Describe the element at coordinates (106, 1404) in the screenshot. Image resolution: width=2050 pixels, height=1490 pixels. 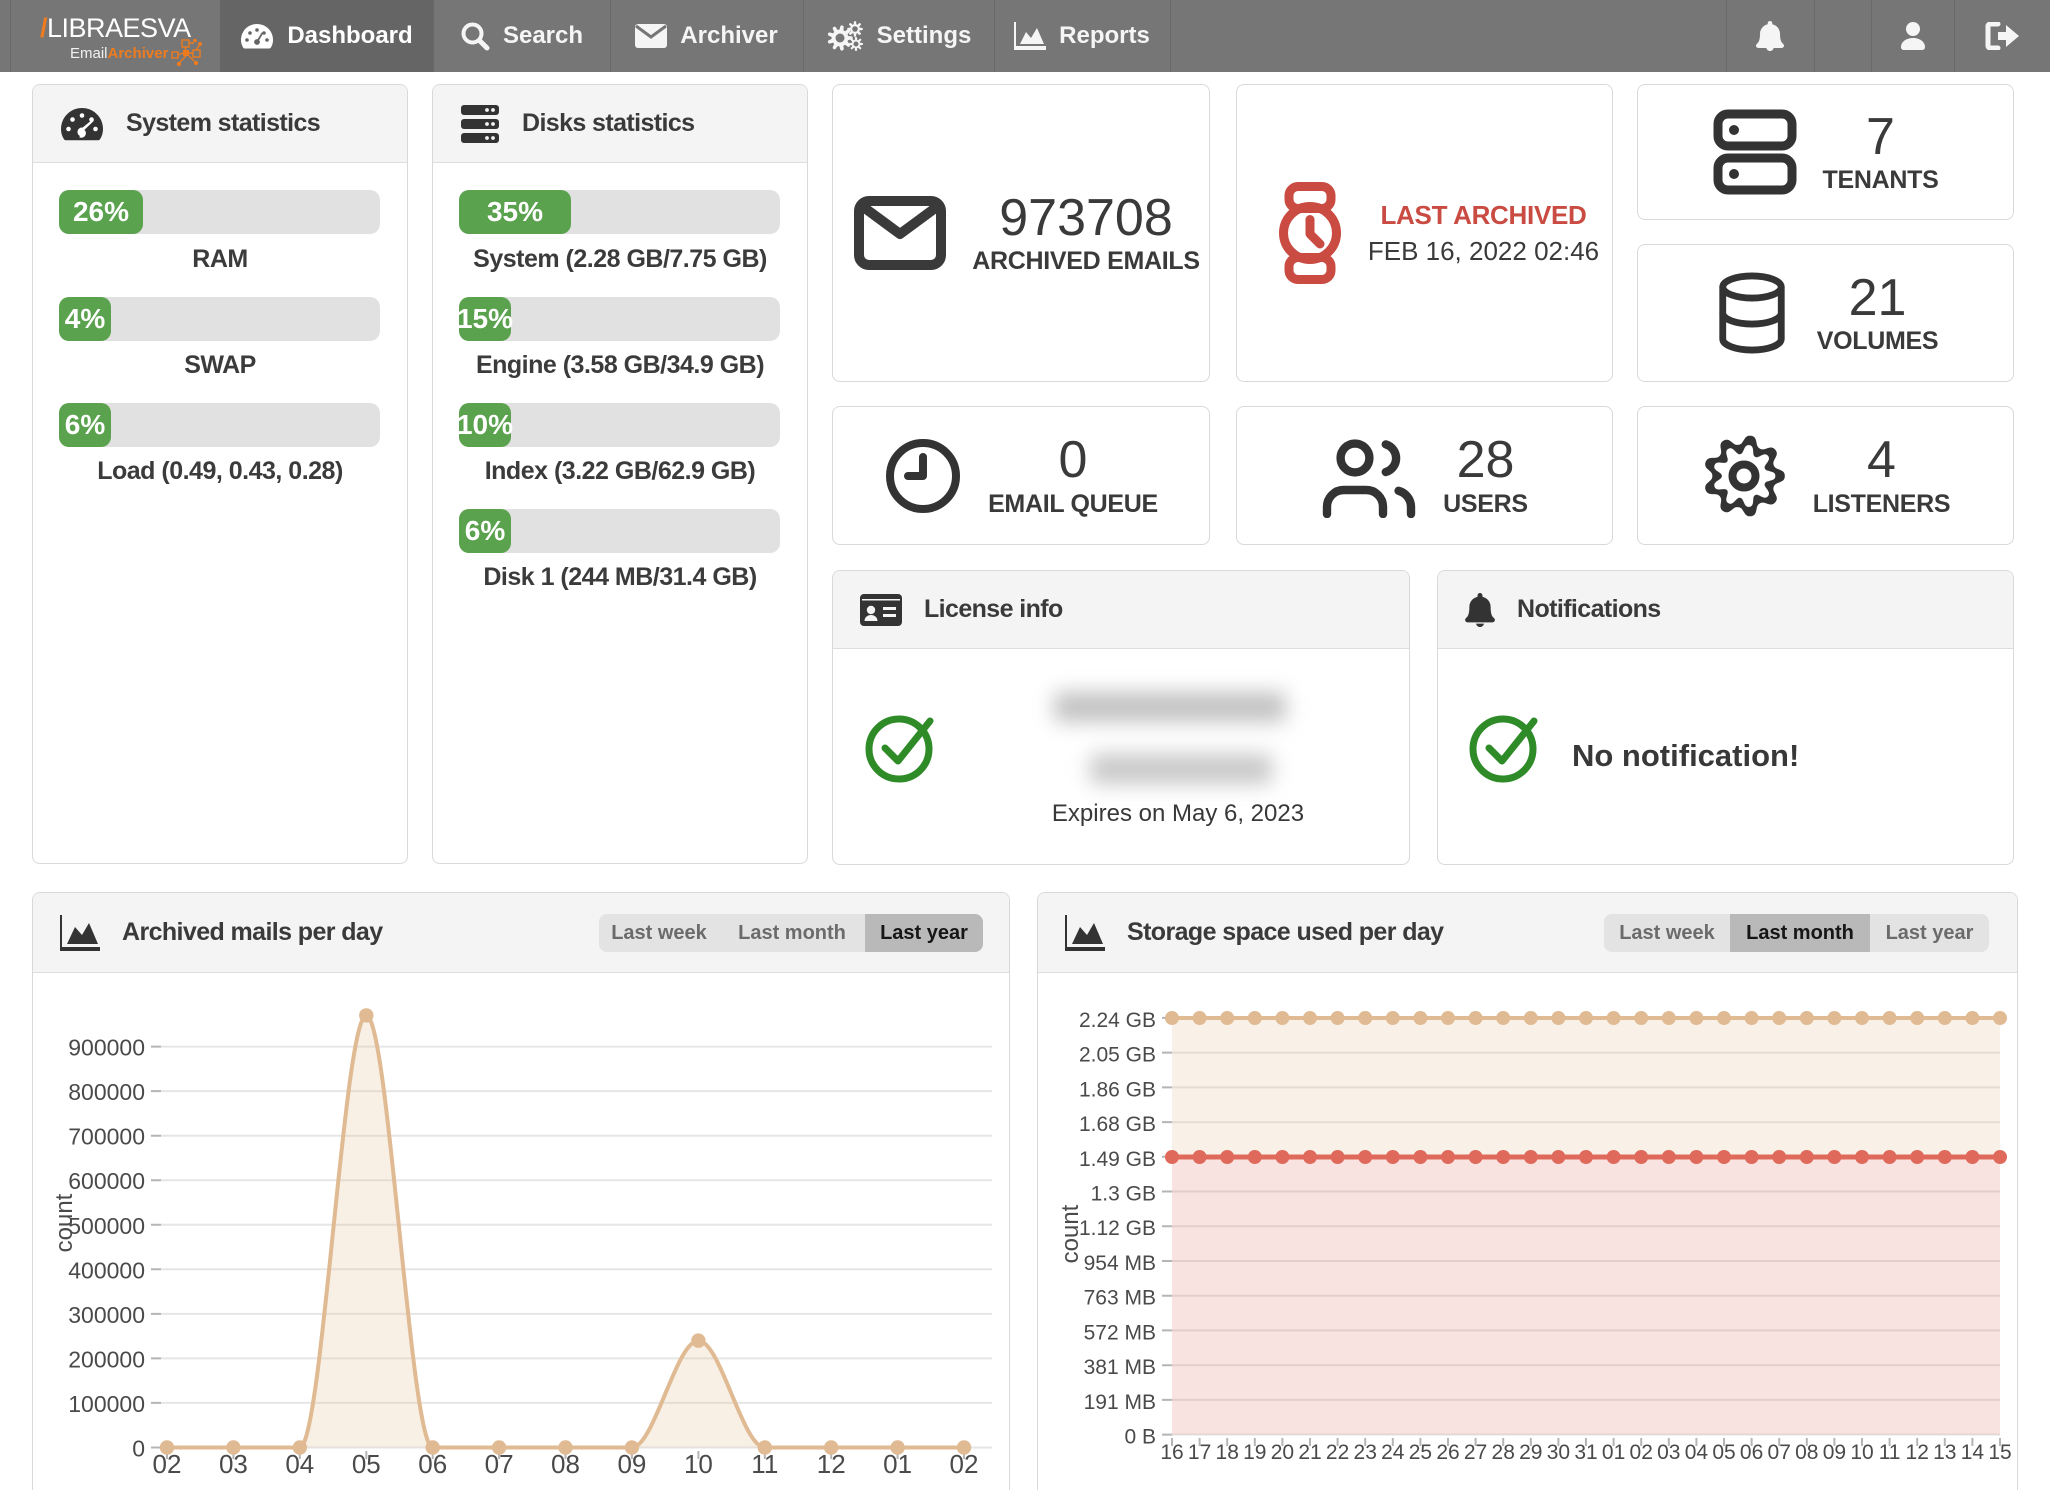
I see `svg-text: 100000` at that location.